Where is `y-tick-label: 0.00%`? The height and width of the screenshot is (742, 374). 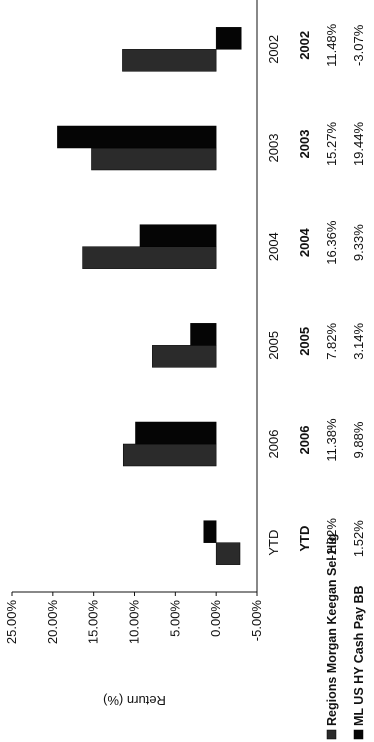 y-tick-label: 0.00% is located at coordinates (215, 618).